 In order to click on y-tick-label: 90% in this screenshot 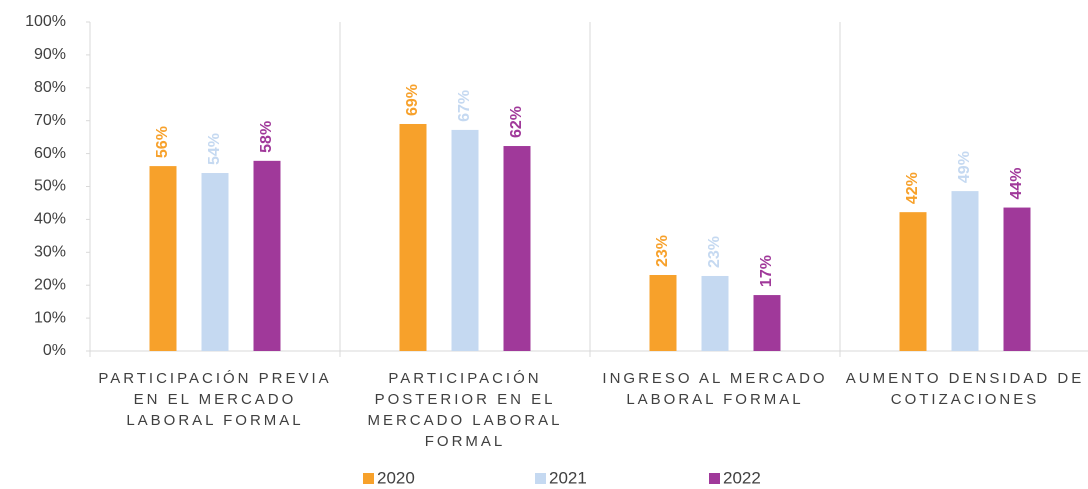, I will do `click(50, 54)`.